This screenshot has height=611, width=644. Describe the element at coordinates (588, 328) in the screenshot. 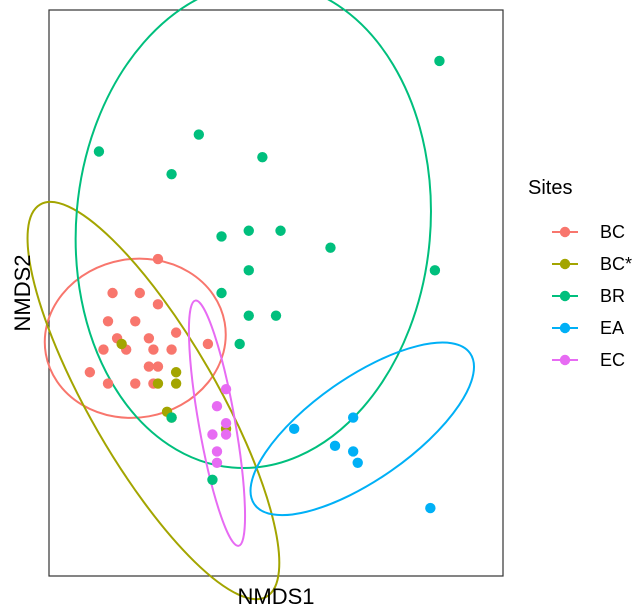

I see `legend-item-ea: EA` at that location.